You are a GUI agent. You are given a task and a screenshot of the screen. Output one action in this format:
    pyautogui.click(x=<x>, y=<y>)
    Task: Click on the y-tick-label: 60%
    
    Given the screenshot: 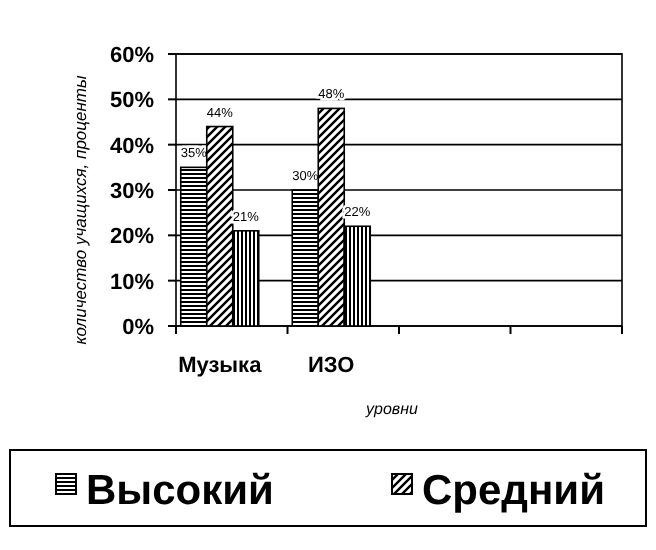 What is the action you would take?
    pyautogui.click(x=132, y=56)
    